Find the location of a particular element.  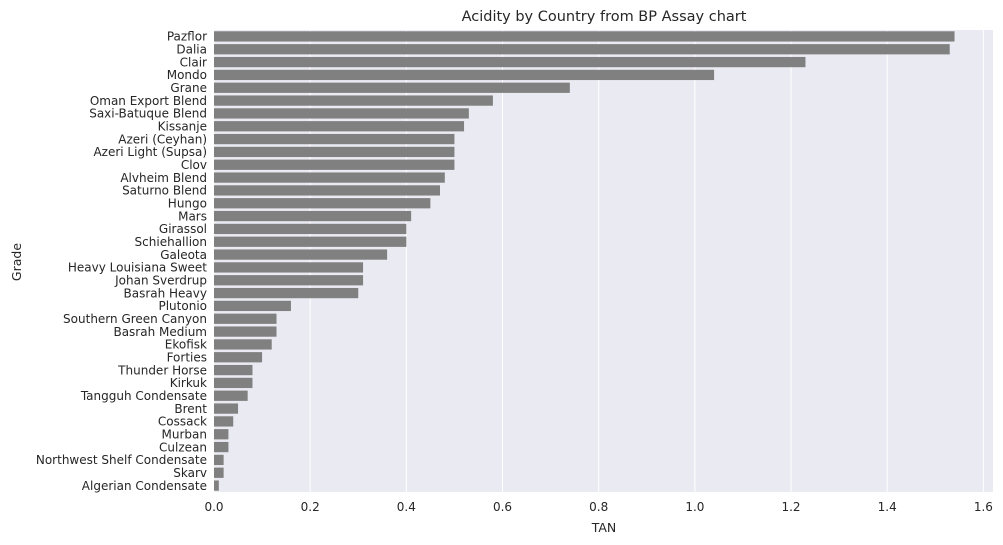

y-tick-label: Azeri (Ceyhan) is located at coordinates (162, 139).